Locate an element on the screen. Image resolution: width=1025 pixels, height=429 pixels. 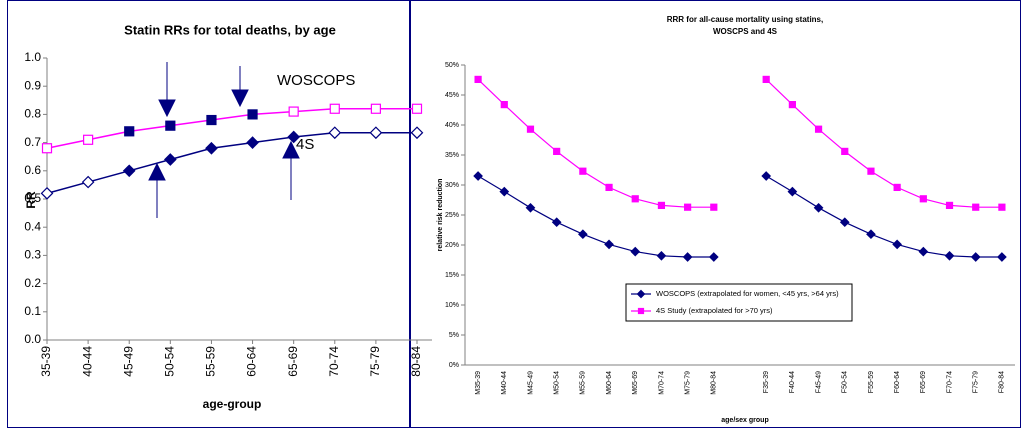
y-tick-label: 0.6 is located at coordinates (32, 170).